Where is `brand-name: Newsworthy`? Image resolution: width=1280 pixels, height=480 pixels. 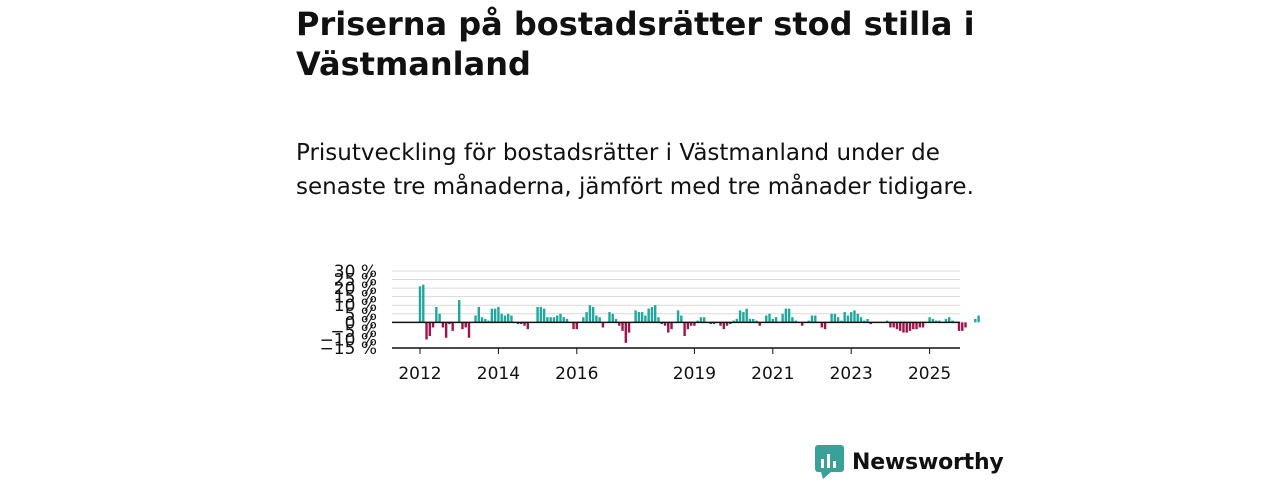 brand-name: Newsworthy is located at coordinates (928, 462).